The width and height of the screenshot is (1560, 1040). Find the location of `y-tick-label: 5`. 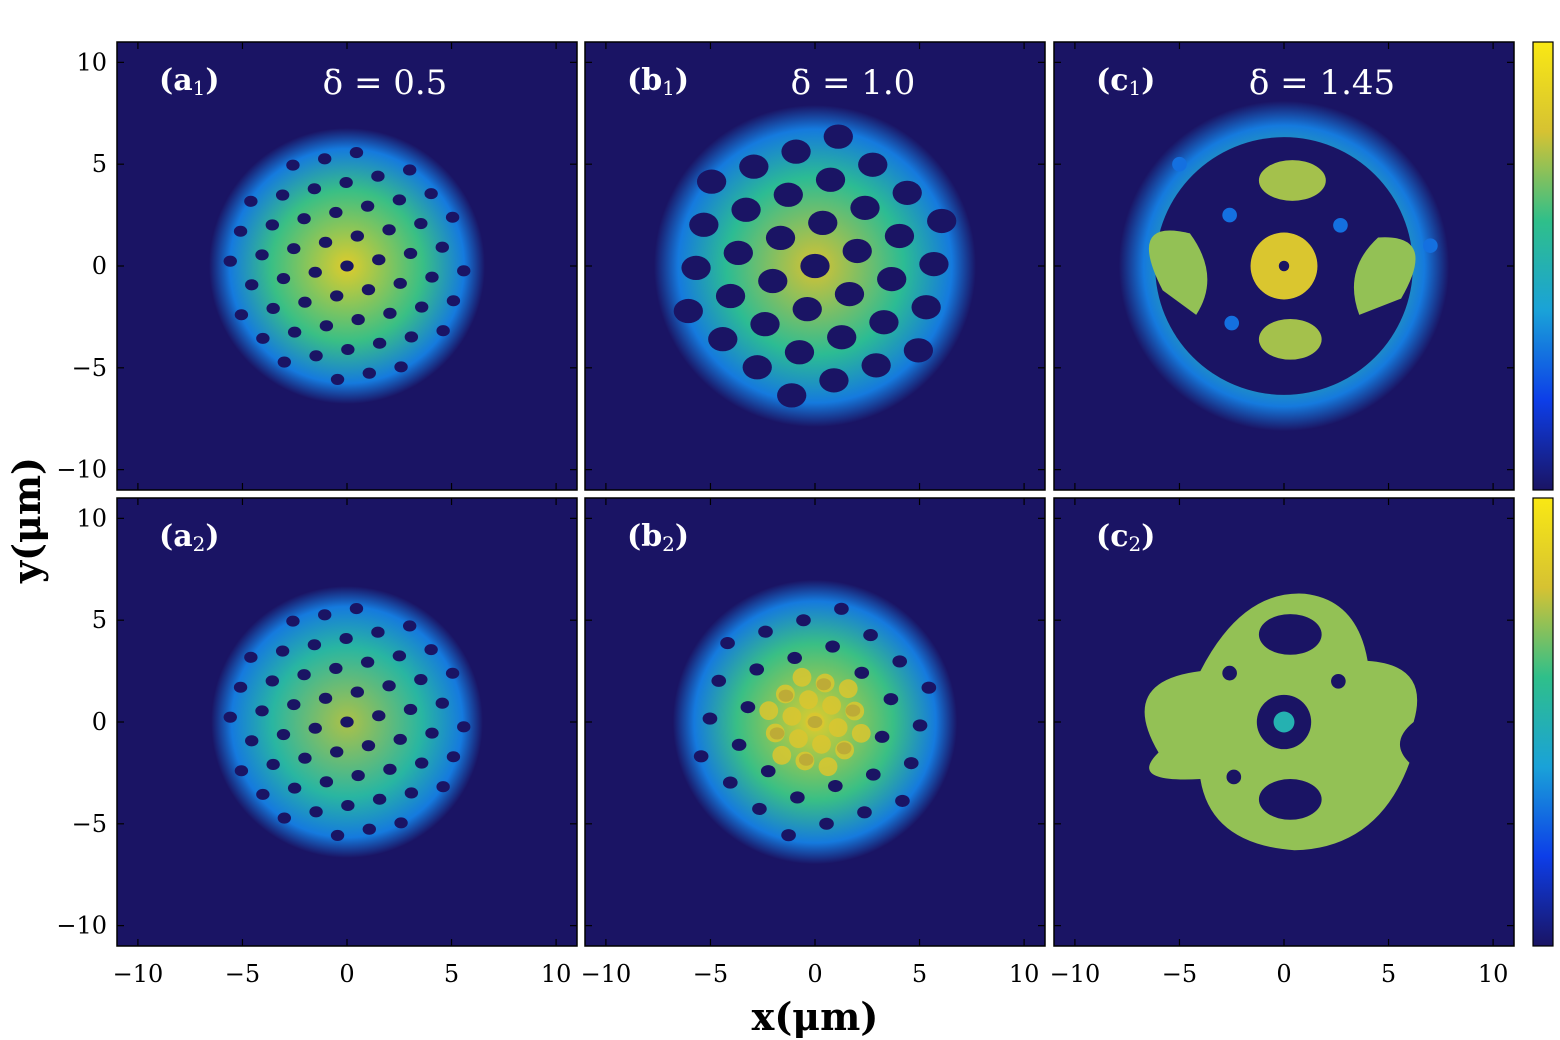

y-tick-label: 5 is located at coordinates (99, 620).